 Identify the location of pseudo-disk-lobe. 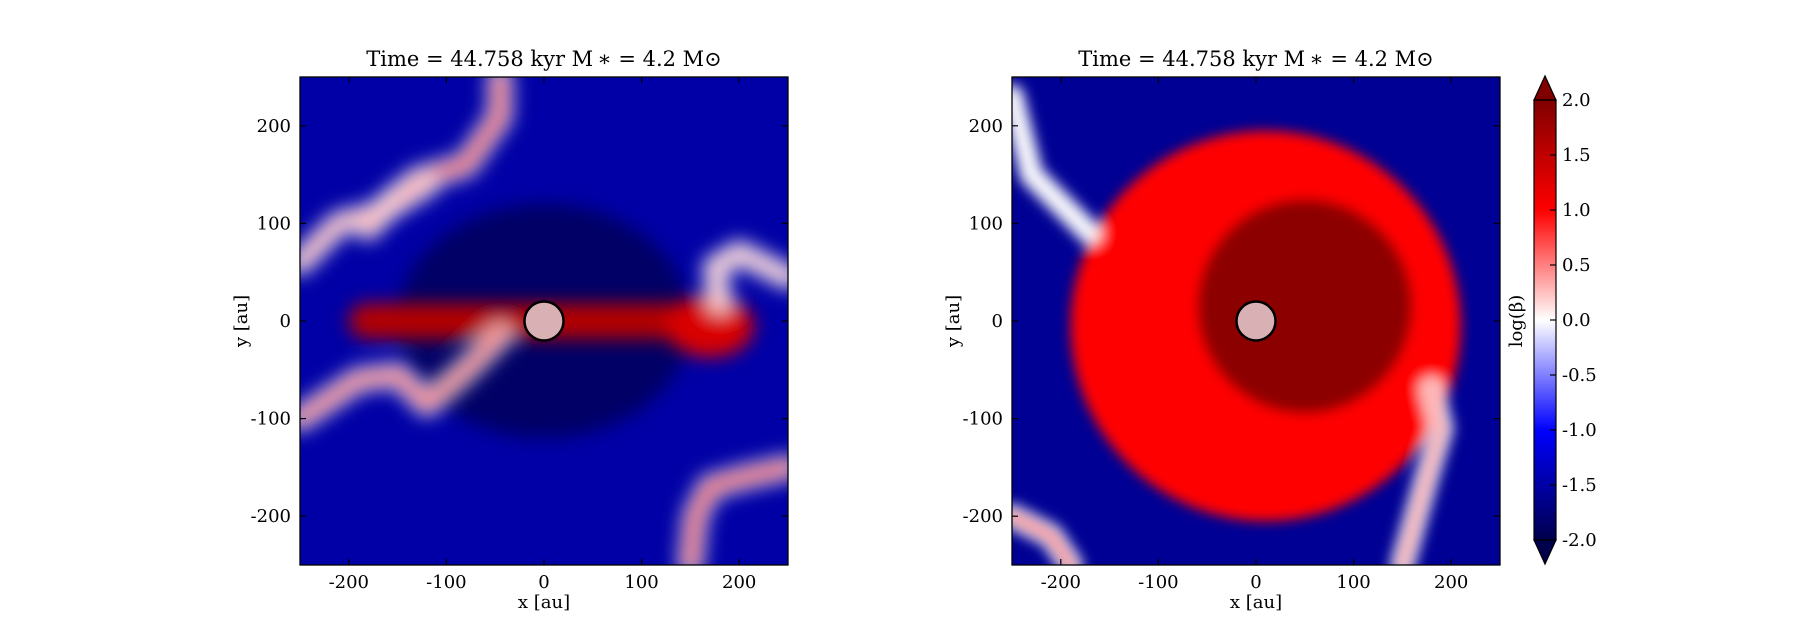
(710, 326).